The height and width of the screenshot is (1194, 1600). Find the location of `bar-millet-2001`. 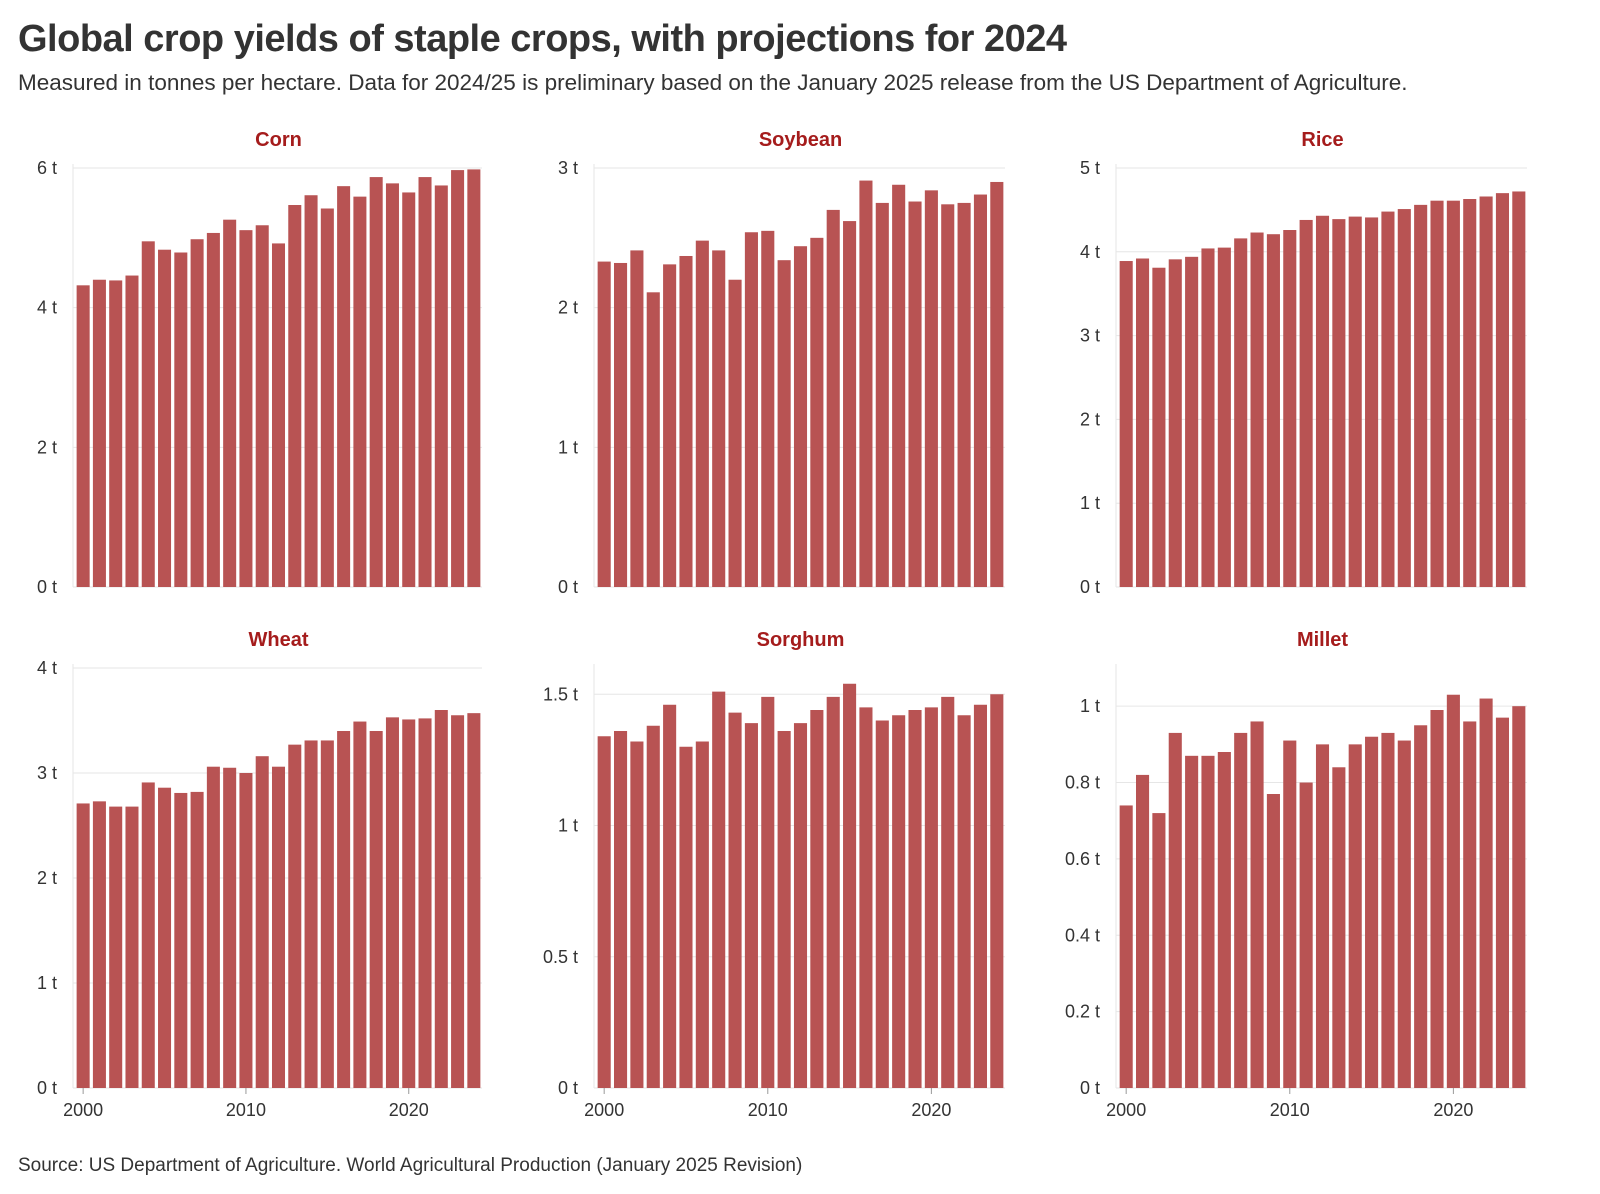

bar-millet-2001 is located at coordinates (1142, 931).